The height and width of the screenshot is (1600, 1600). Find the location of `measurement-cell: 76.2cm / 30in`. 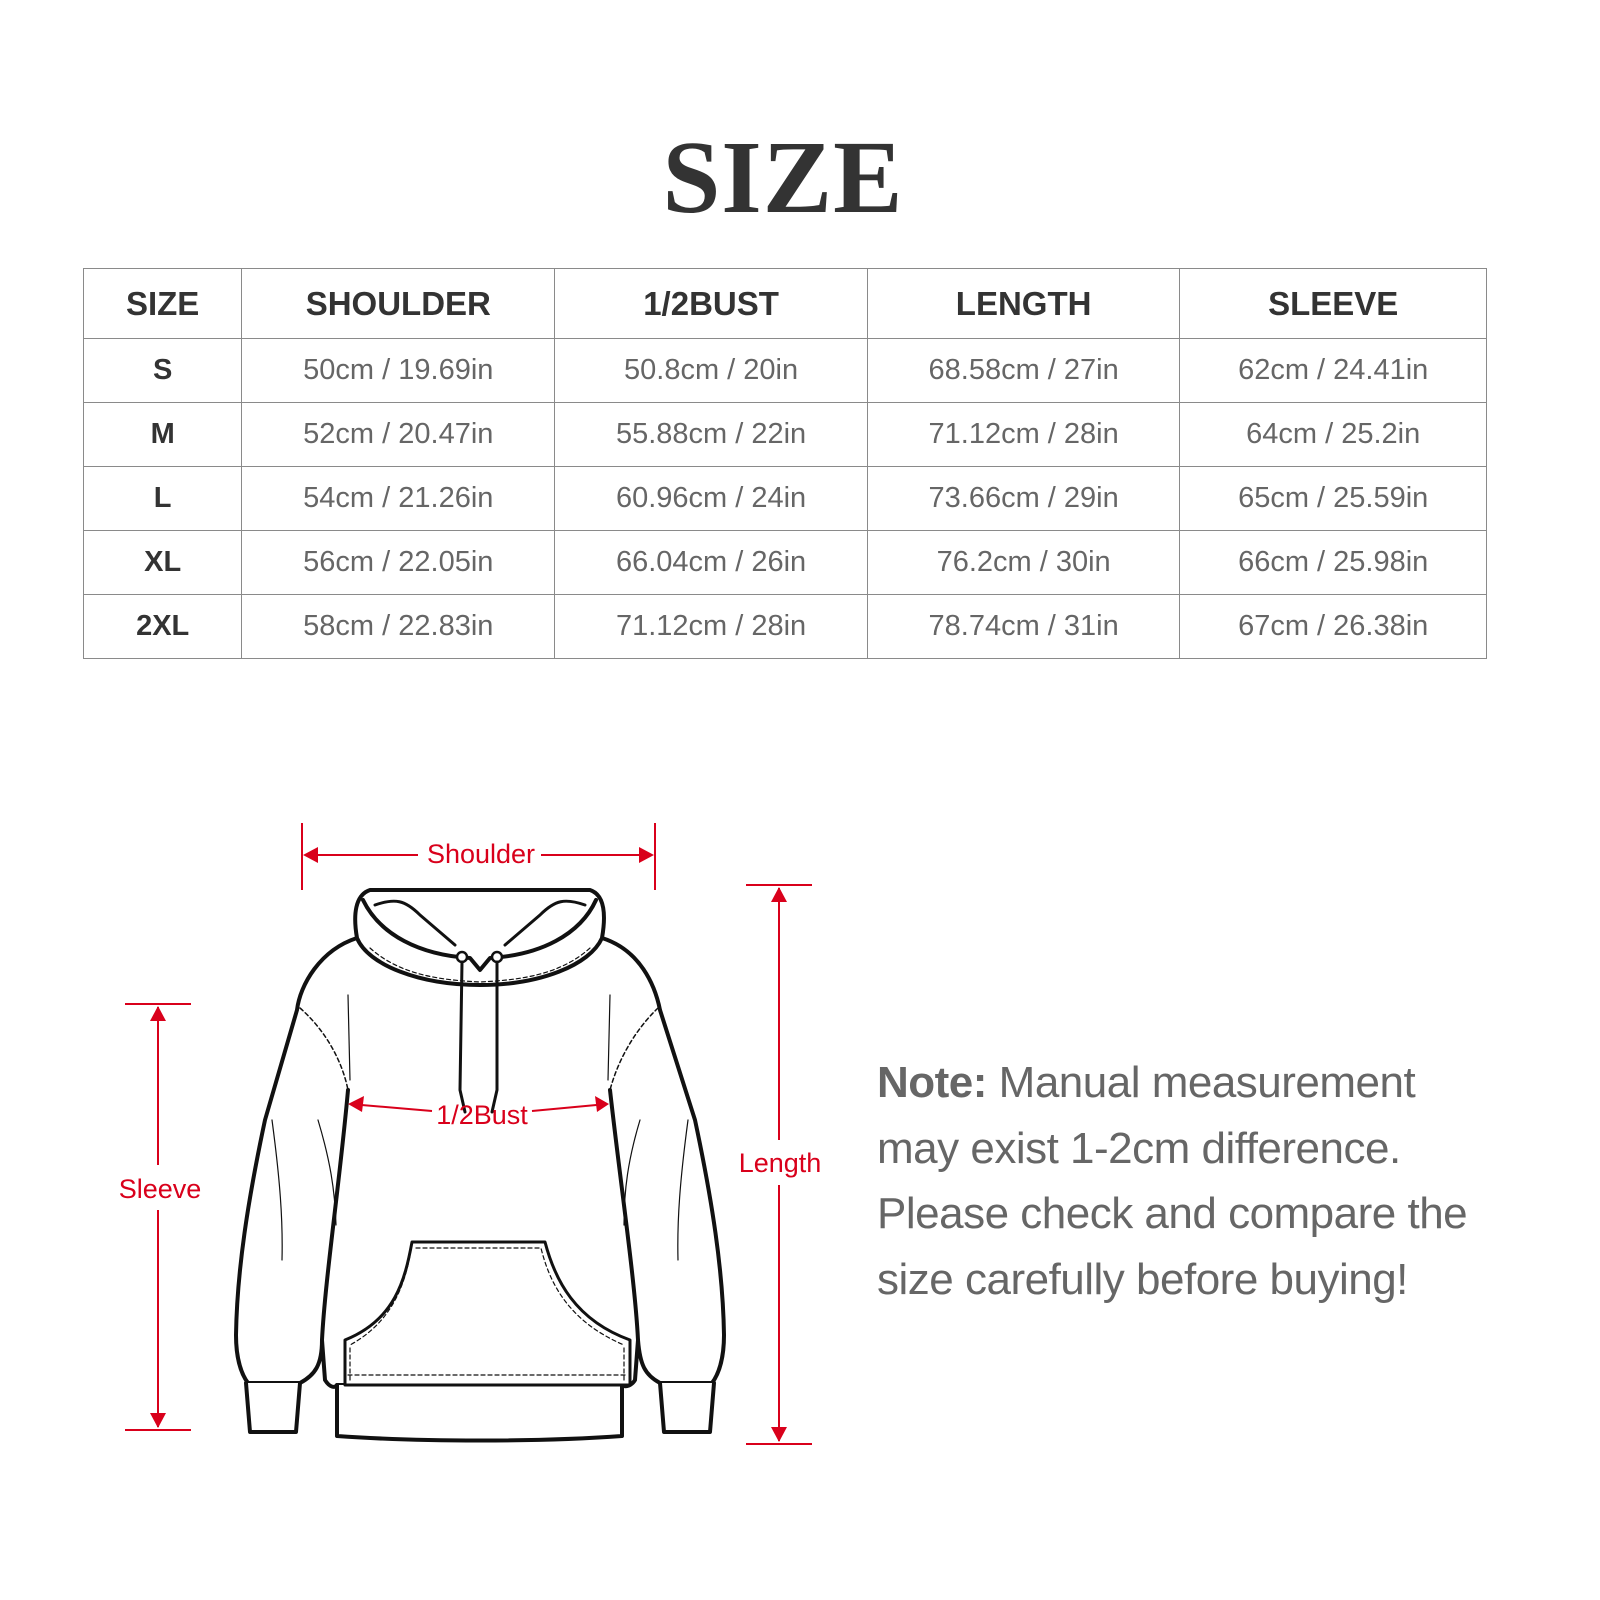

measurement-cell: 76.2cm / 30in is located at coordinates (1023, 562).